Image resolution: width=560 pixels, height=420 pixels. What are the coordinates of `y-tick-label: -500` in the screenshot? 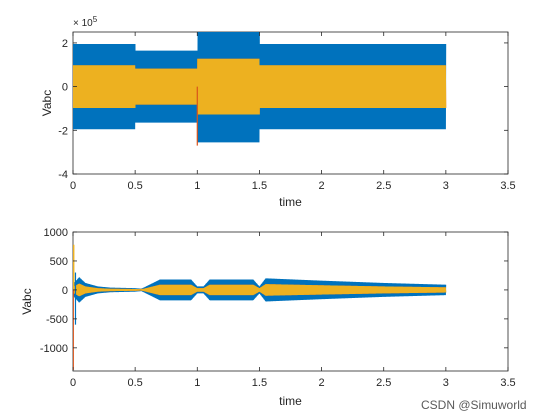 It's located at (57, 320).